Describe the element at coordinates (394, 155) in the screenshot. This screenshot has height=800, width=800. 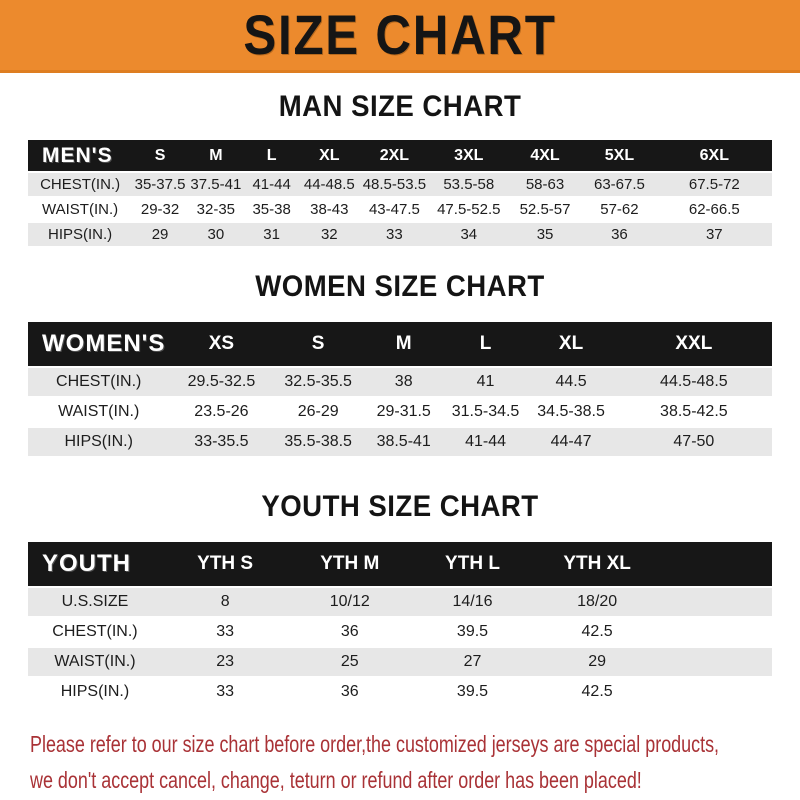
I see `size-column-header: 2XL` at that location.